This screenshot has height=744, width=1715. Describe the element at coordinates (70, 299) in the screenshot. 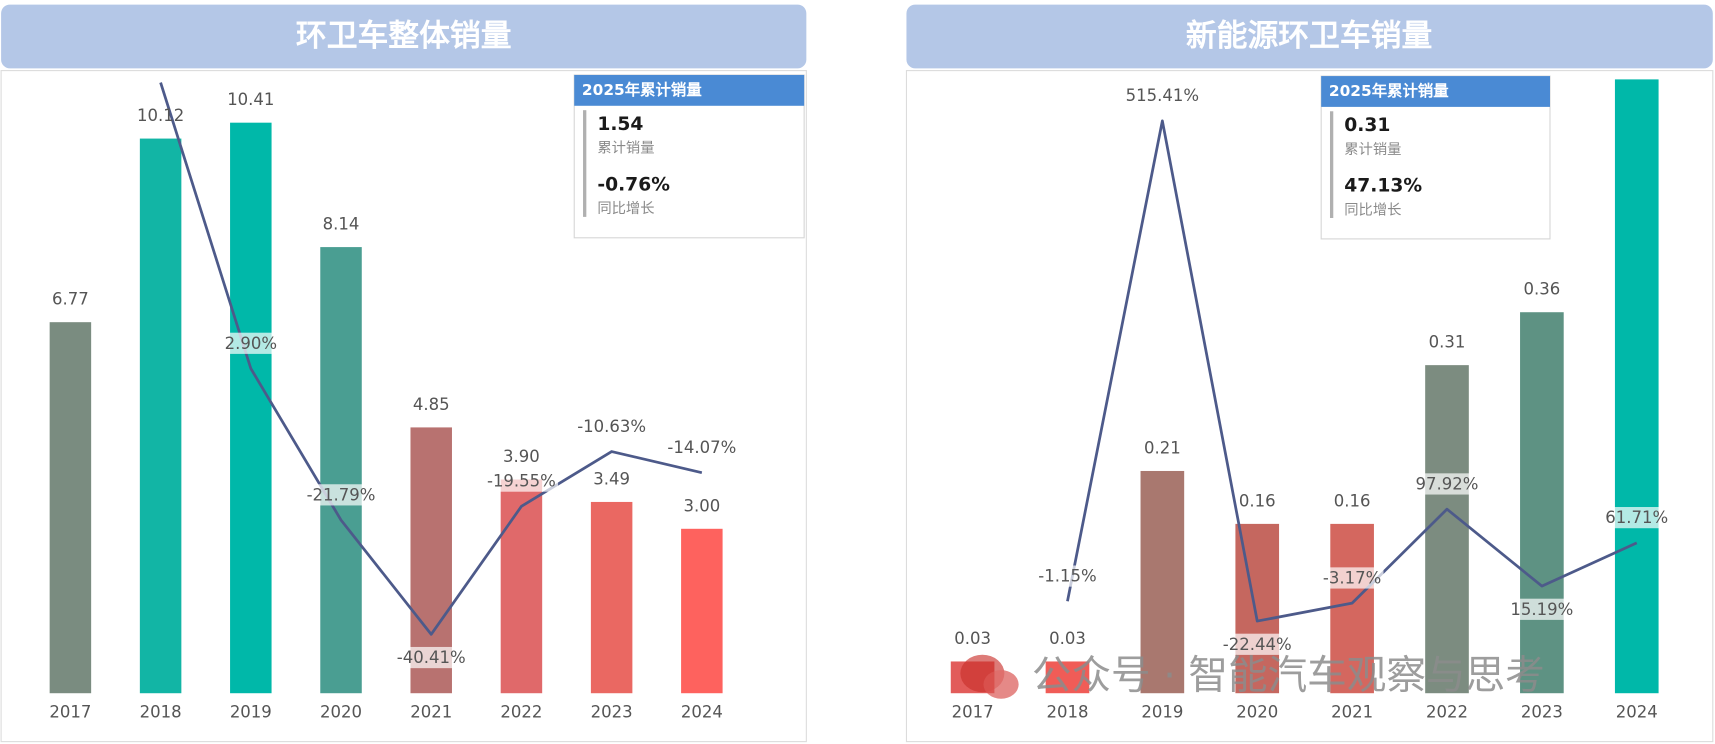

I see `data-label: 6.77` at that location.